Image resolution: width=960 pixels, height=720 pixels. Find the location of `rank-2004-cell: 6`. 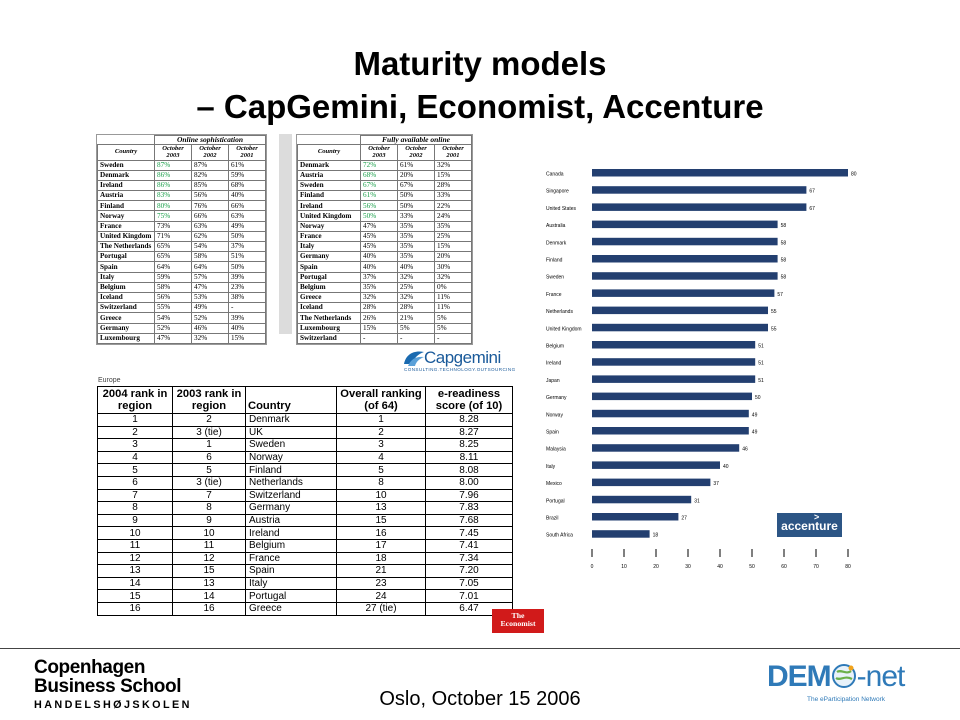

rank-2004-cell: 6 is located at coordinates (135, 482).